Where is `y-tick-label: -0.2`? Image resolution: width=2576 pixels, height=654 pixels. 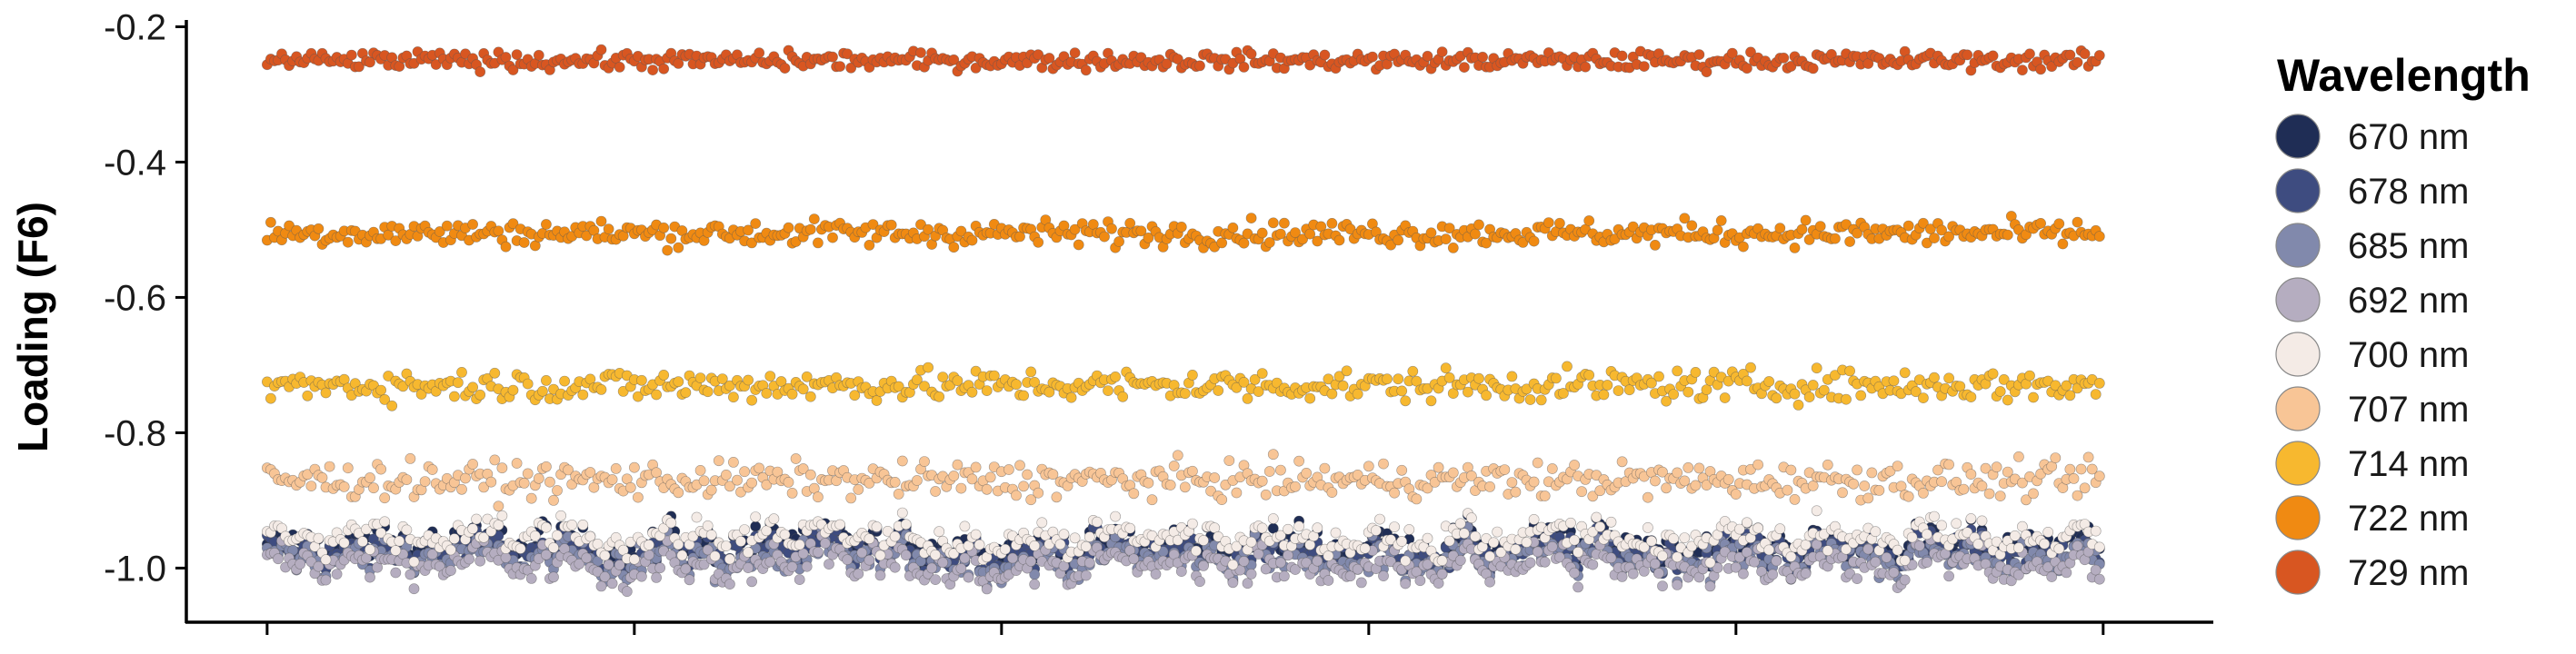 y-tick-label: -0.2 is located at coordinates (135, 27).